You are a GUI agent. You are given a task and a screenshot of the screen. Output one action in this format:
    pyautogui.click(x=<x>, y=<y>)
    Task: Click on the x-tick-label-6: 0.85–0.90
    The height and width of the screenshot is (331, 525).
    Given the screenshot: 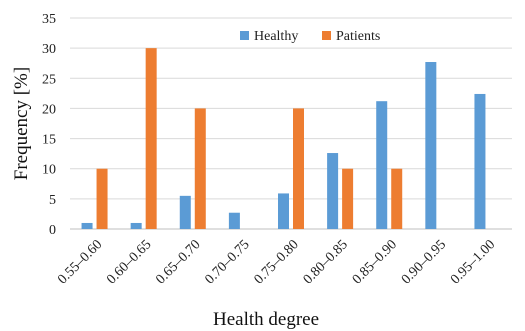 What is the action you would take?
    pyautogui.click(x=375, y=262)
    